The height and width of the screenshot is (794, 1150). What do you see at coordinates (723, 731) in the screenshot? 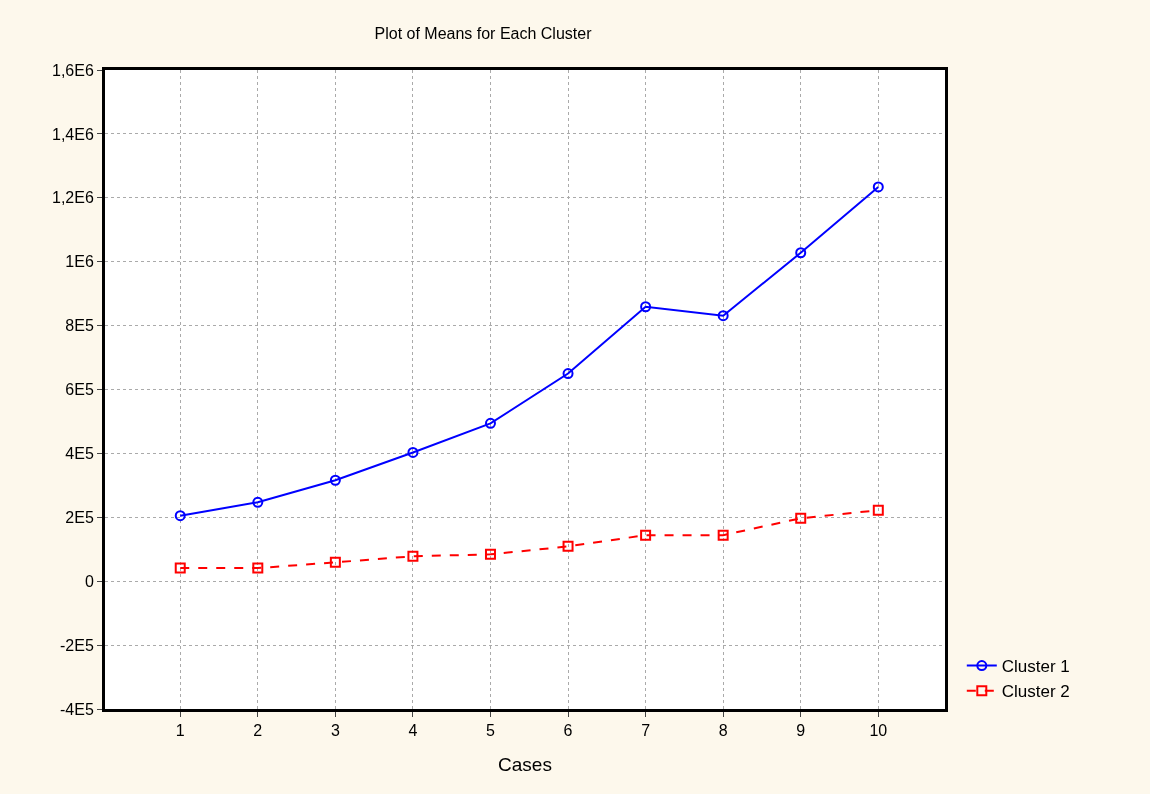
I see `x-tick-label: 8` at bounding box center [723, 731].